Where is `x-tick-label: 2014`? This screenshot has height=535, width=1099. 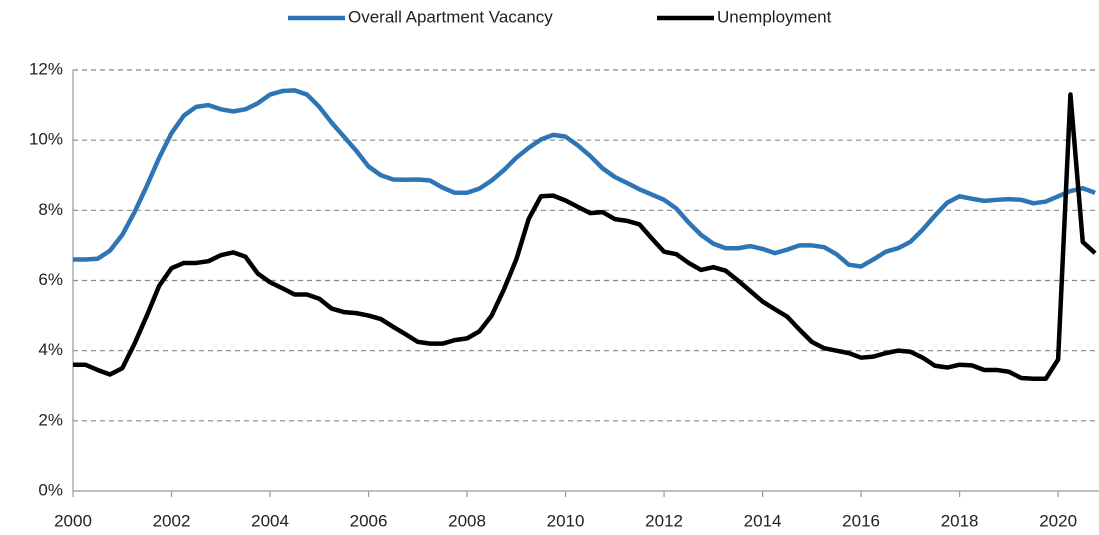
x-tick-label: 2014 is located at coordinates (763, 520).